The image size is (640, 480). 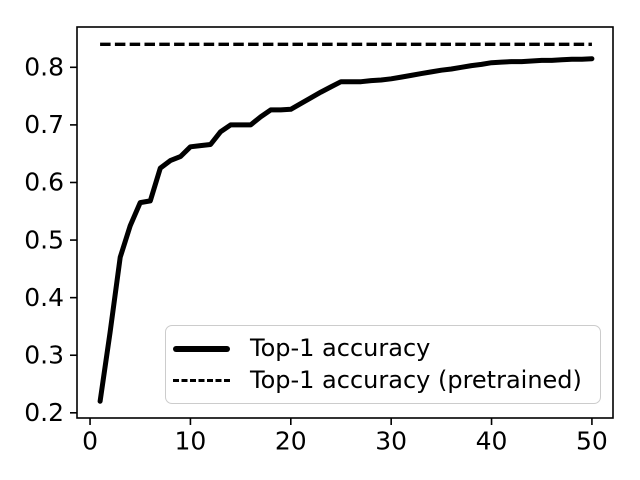 What do you see at coordinates (44, 124) in the screenshot?
I see `y-tick-label: 0.7` at bounding box center [44, 124].